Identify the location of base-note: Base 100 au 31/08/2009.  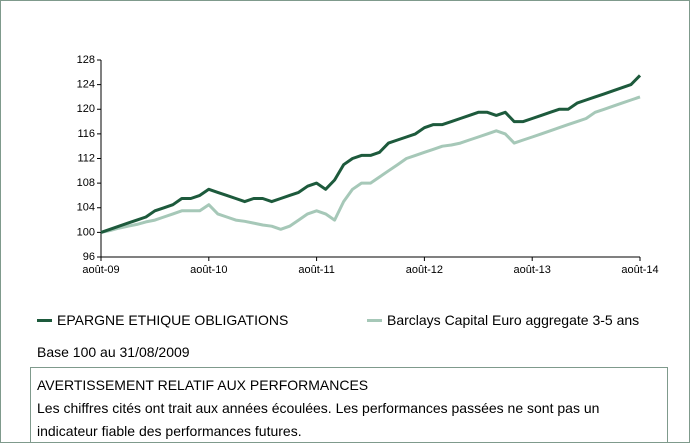
(113, 352).